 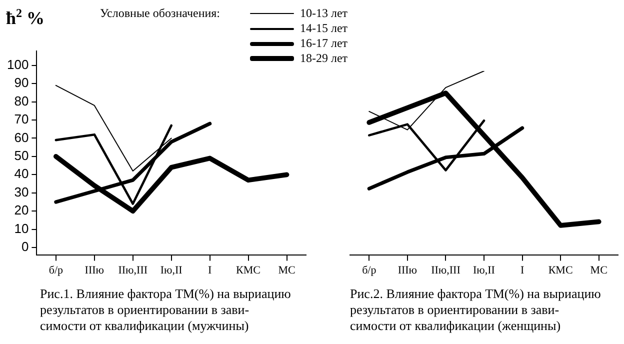 I want to click on y-axis-title: ħ$^{2}$ %, so click(x=25, y=17).